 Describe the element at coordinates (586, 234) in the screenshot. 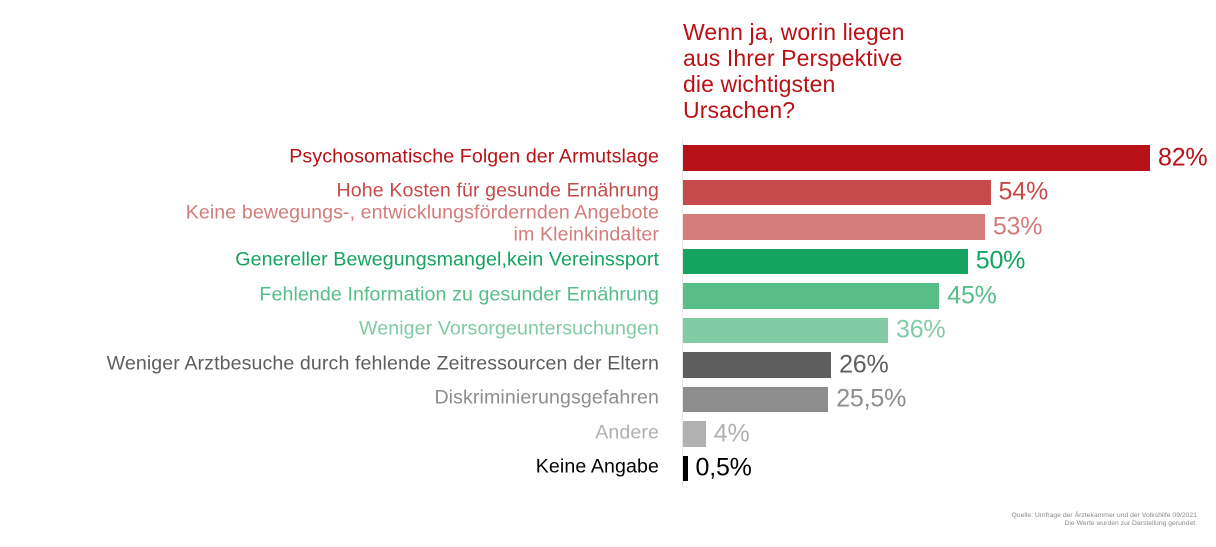

I see `category-label-line: im Kleinkindalter` at that location.